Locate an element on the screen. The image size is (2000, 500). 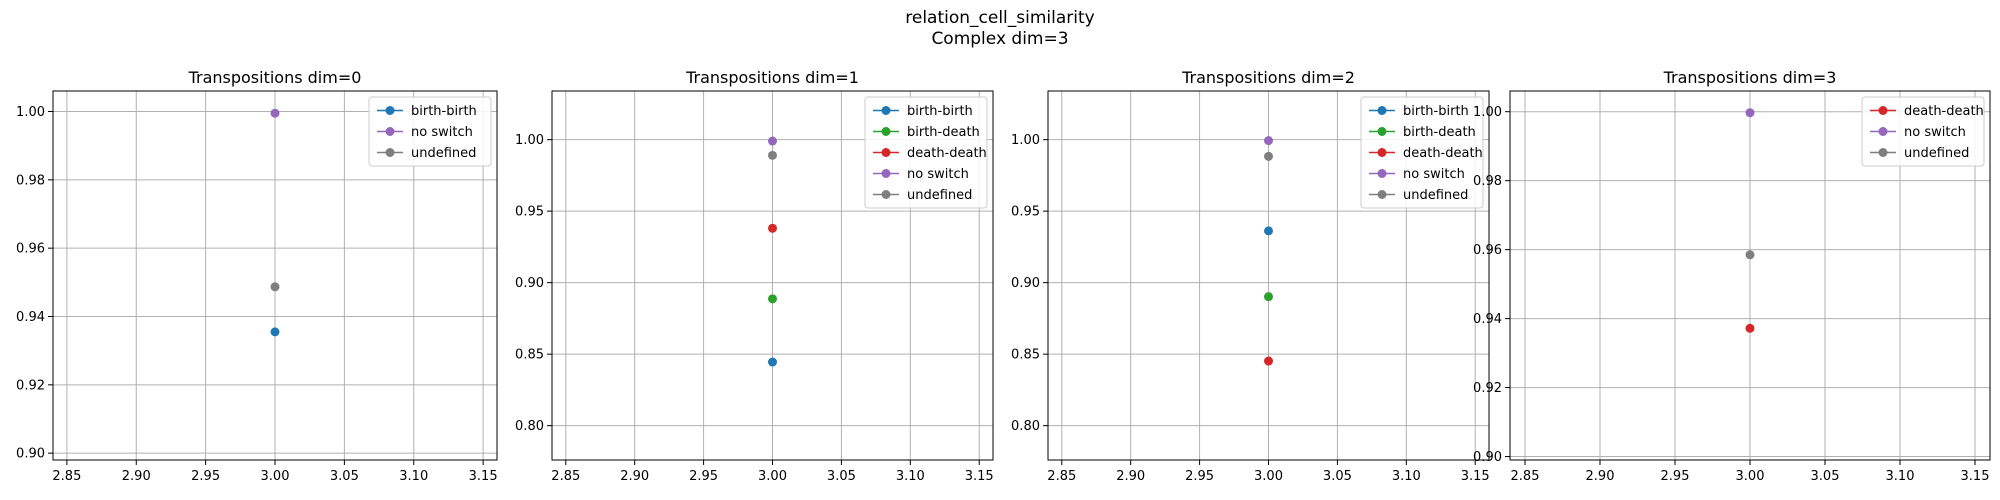
figure-title-line-1: relation_cell_similarity is located at coordinates (1000, 18).